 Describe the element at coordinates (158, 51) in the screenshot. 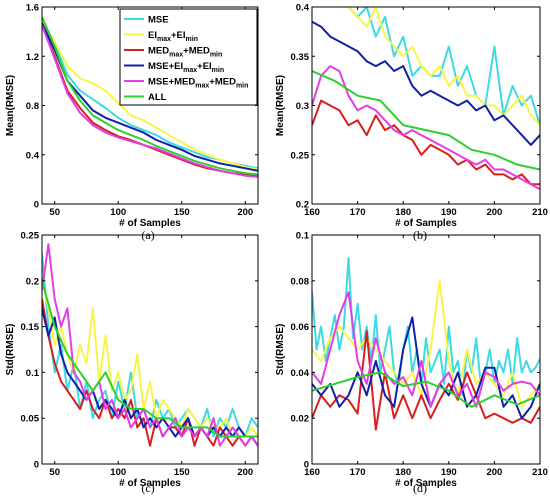

I see `legend-label-part: MED` at that location.